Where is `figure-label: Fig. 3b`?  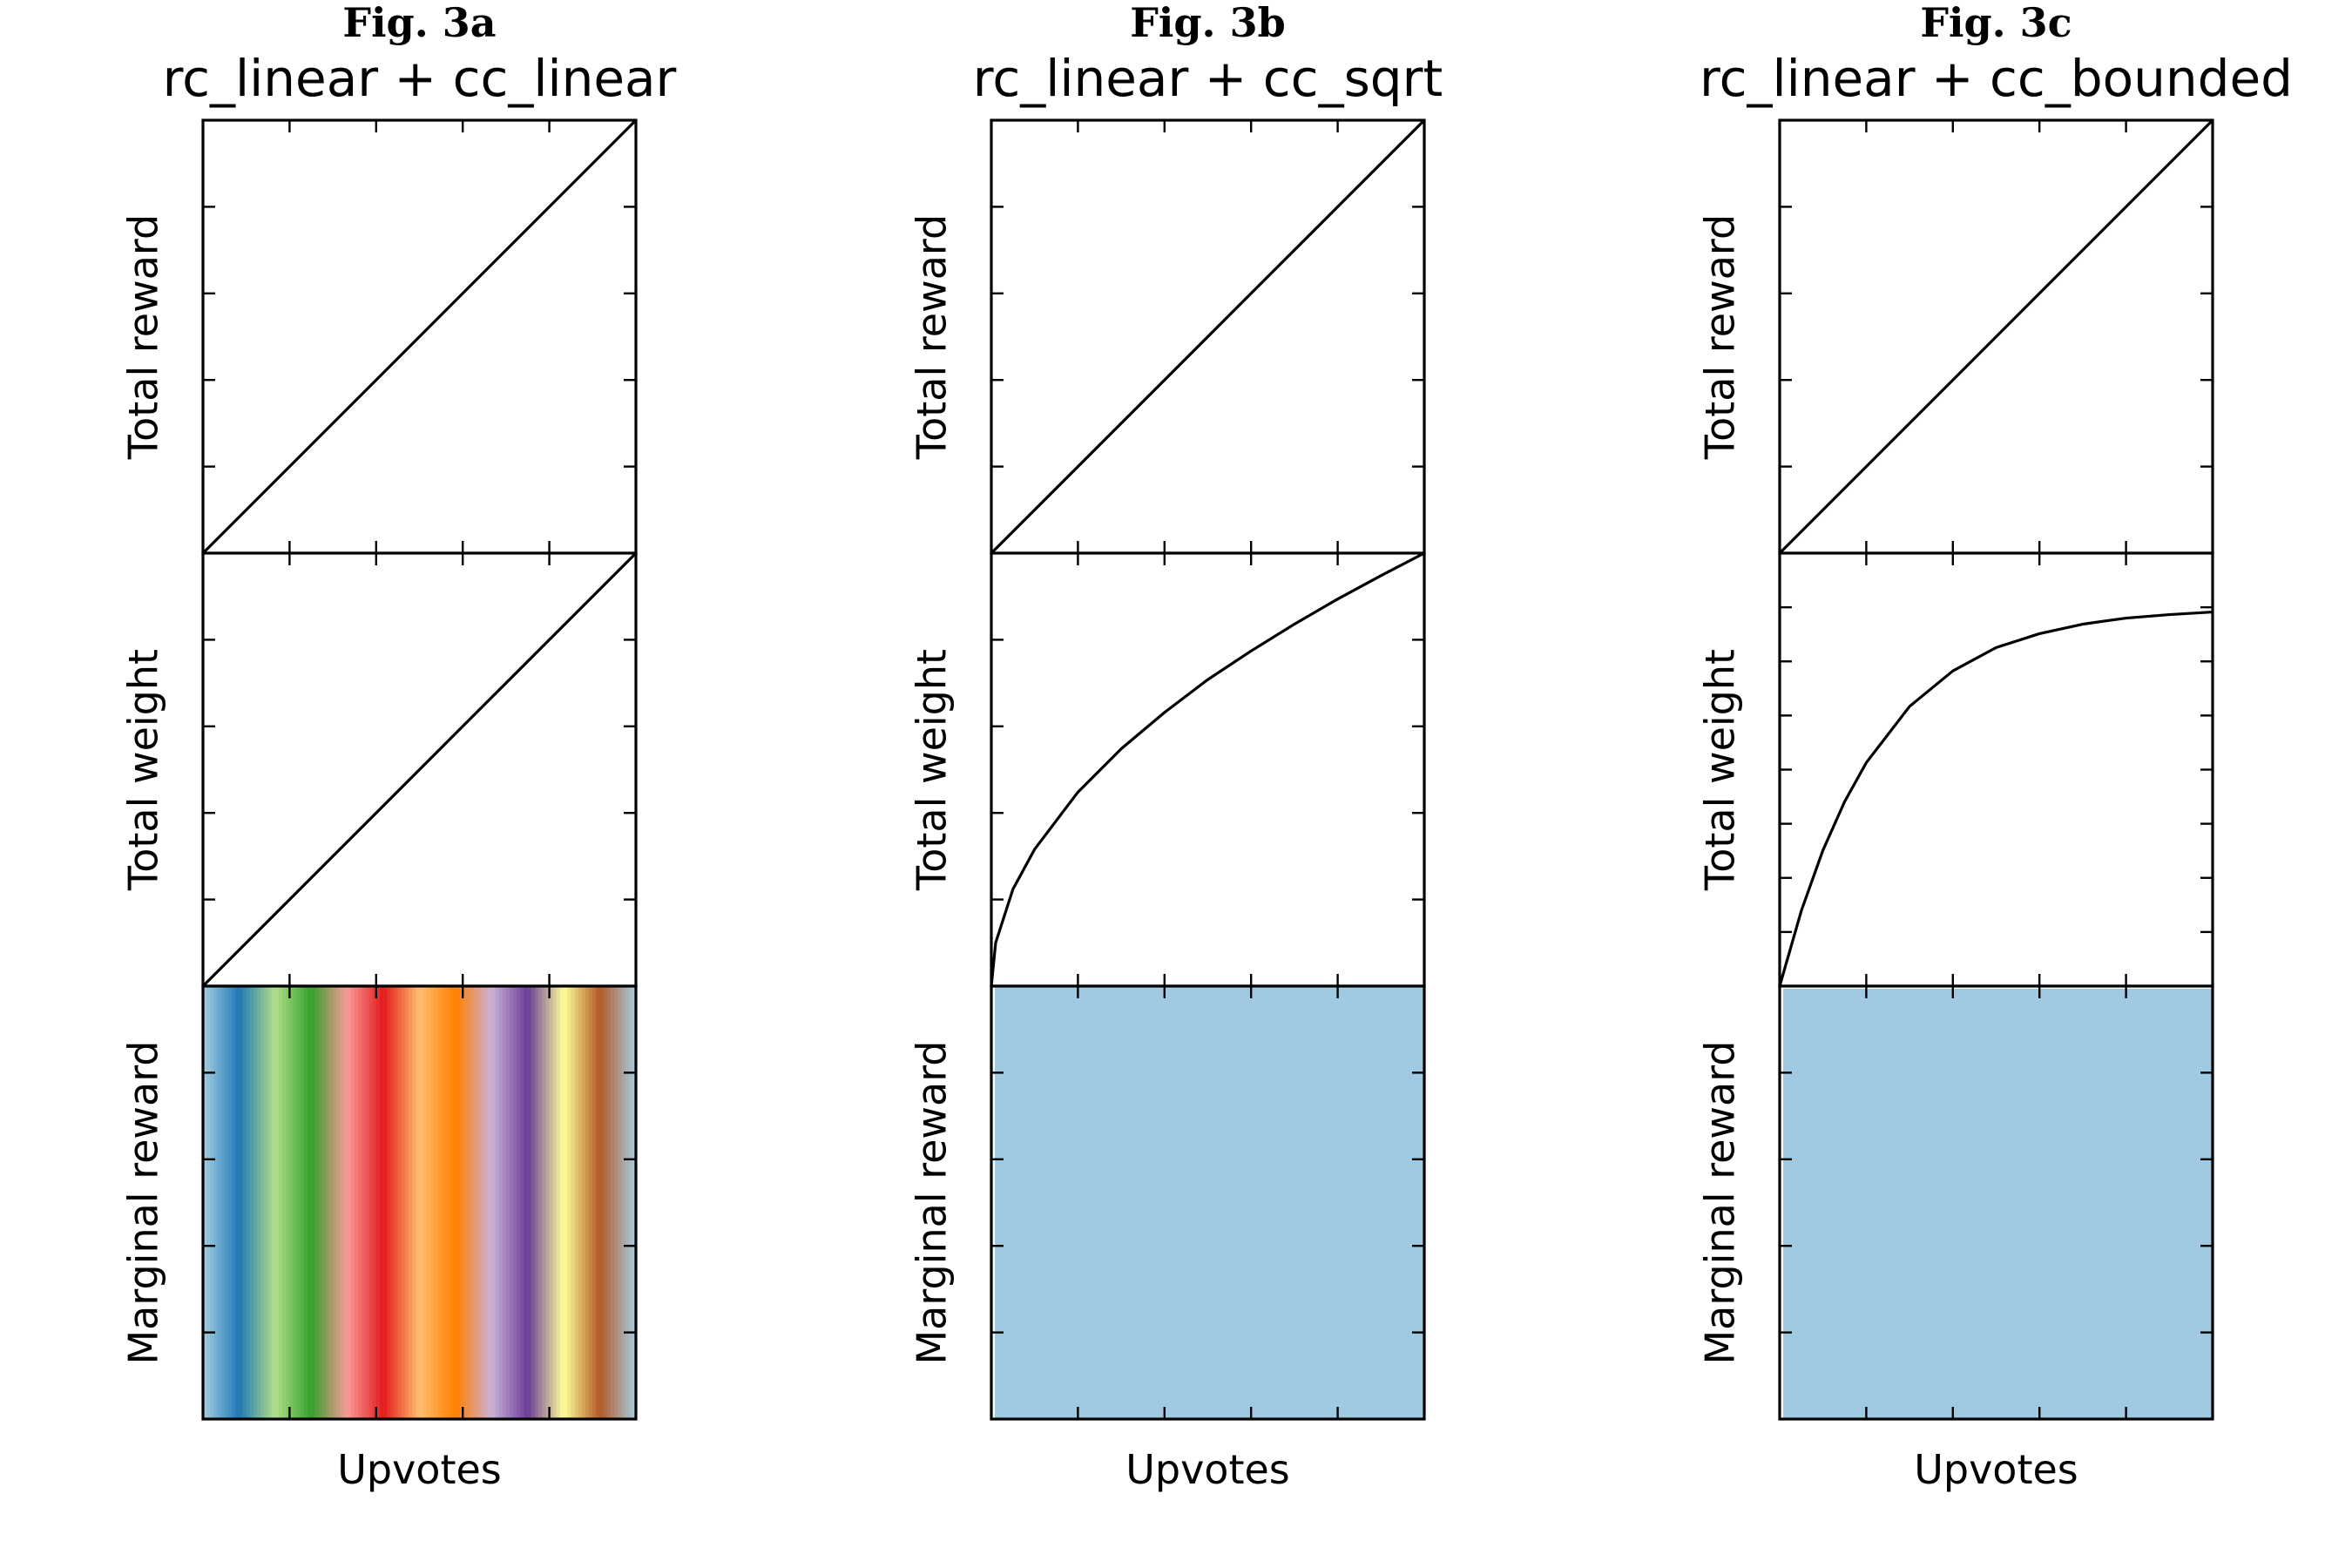
figure-label: Fig. 3b is located at coordinates (1208, 23).